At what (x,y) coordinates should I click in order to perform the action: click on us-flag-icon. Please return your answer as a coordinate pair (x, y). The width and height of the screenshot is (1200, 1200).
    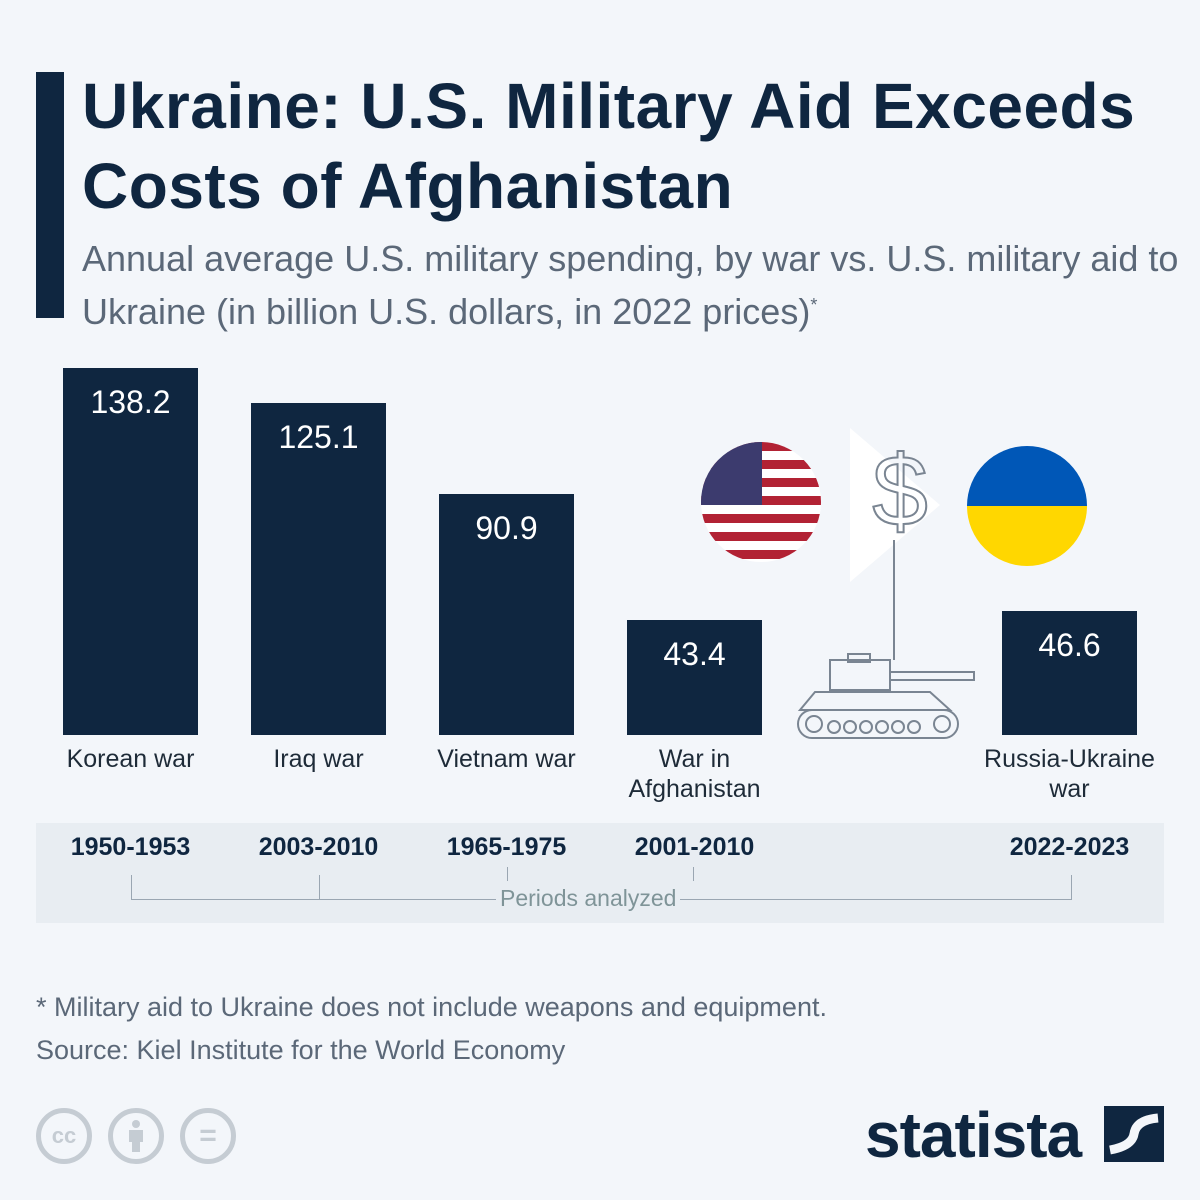
    Looking at the image, I should click on (761, 502).